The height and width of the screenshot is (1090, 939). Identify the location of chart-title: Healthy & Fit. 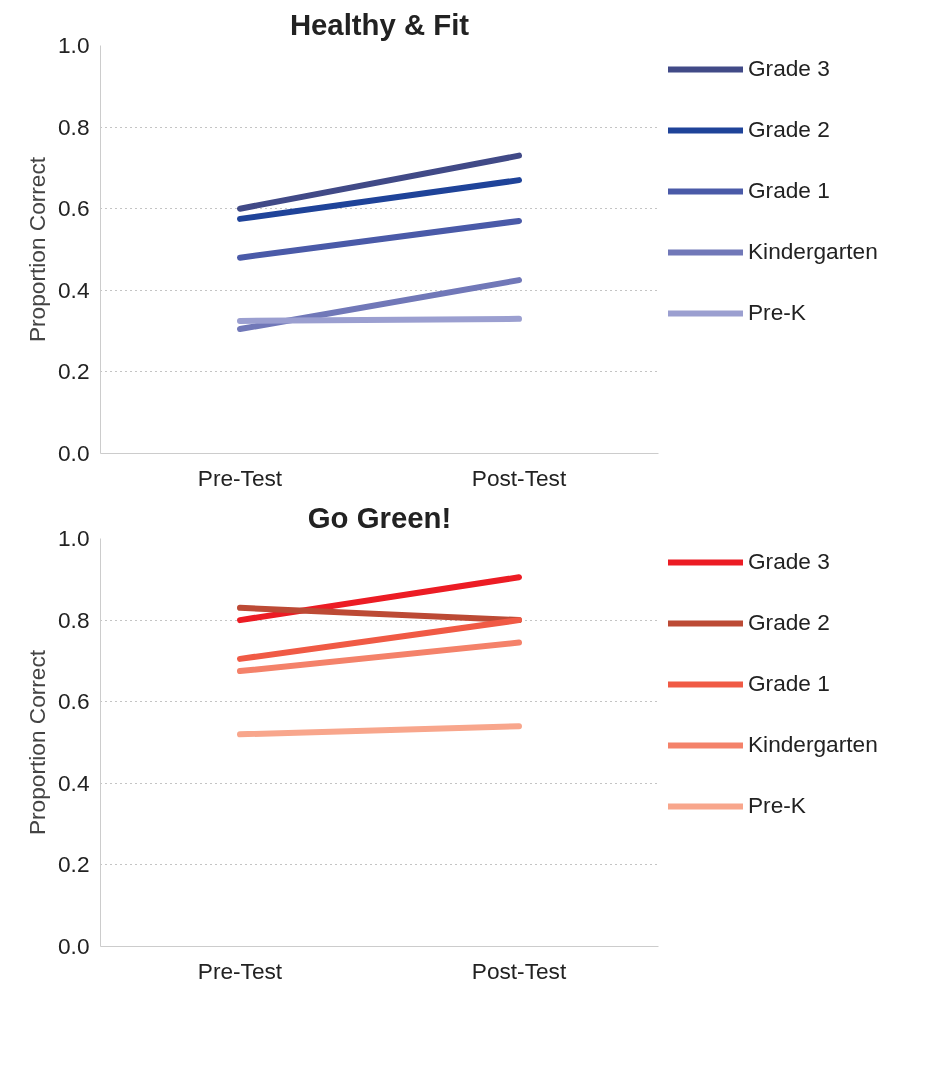
(379, 24).